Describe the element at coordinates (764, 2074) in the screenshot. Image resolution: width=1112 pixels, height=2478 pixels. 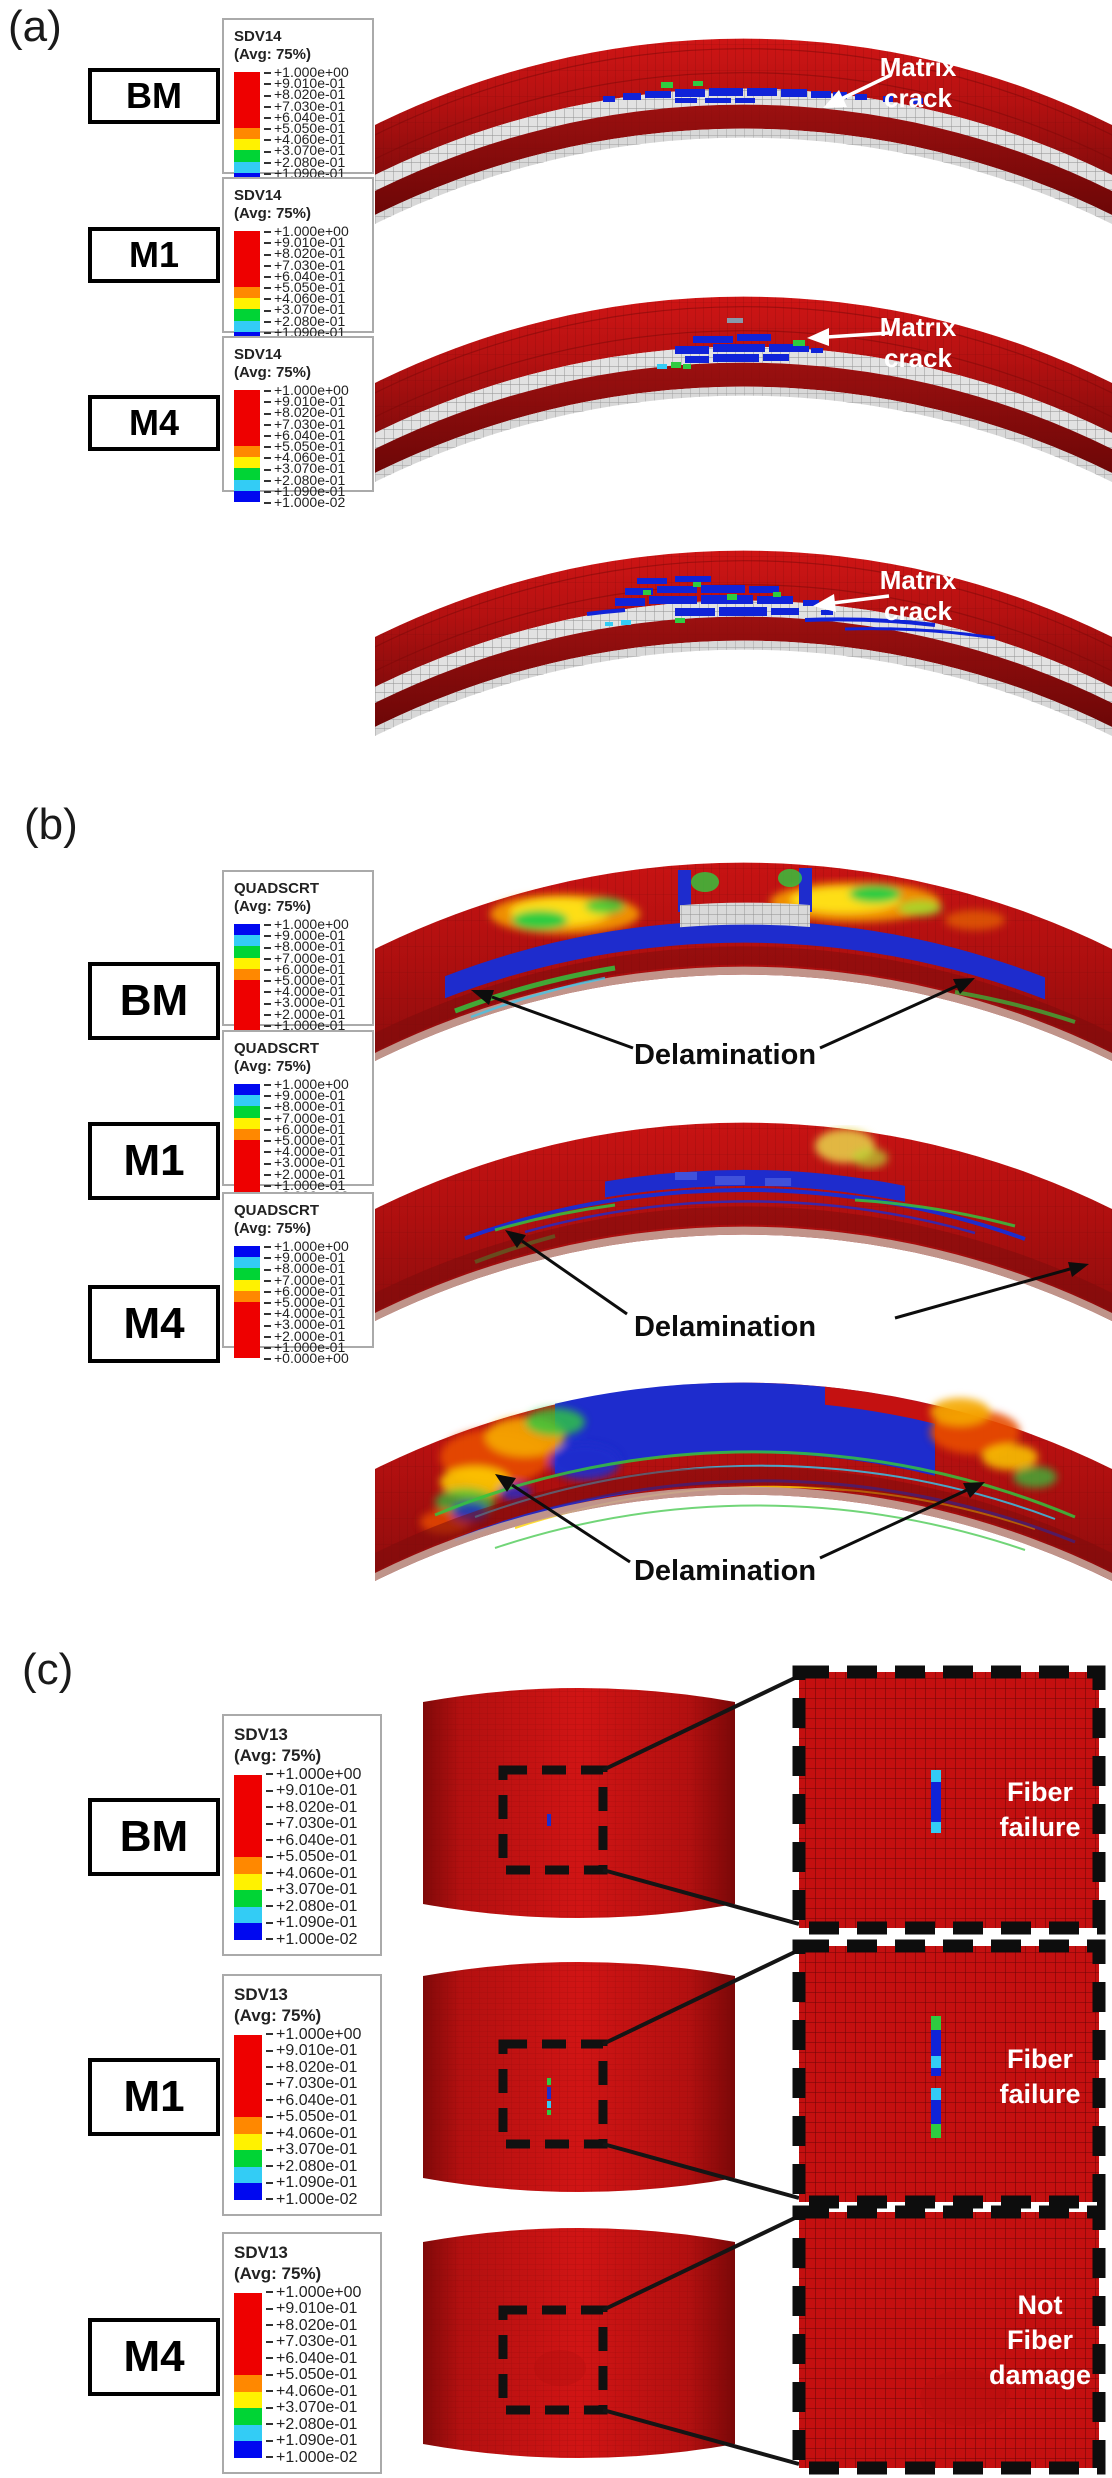
I see `contour-plot-c-m1` at that location.